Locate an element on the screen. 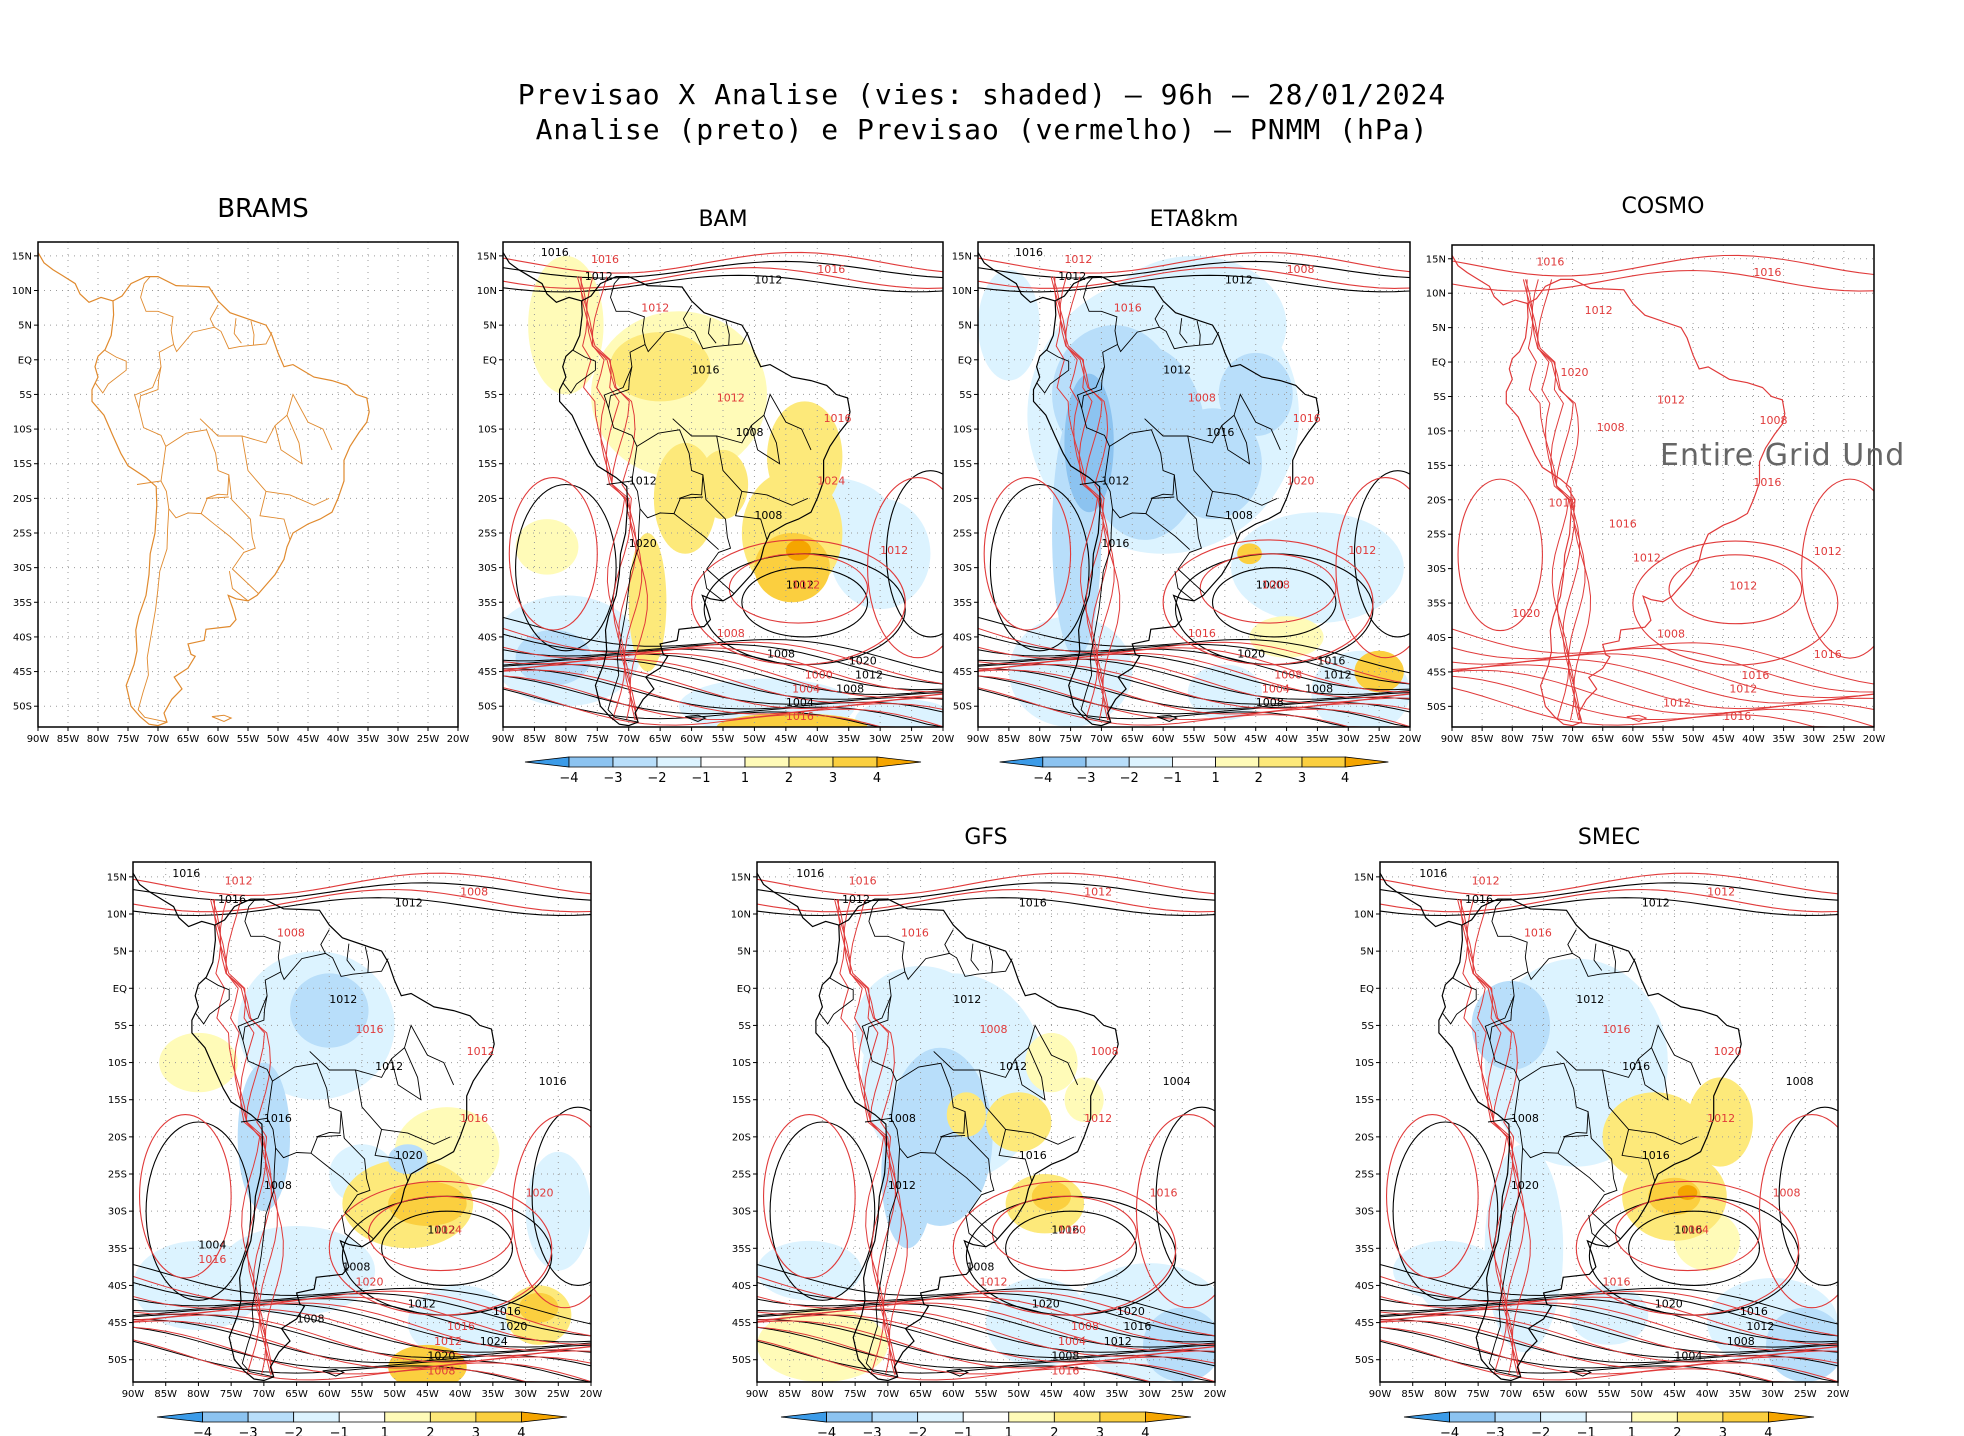 The width and height of the screenshot is (1964, 1436). lon-tick-label: 20W is located at coordinates (943, 739).